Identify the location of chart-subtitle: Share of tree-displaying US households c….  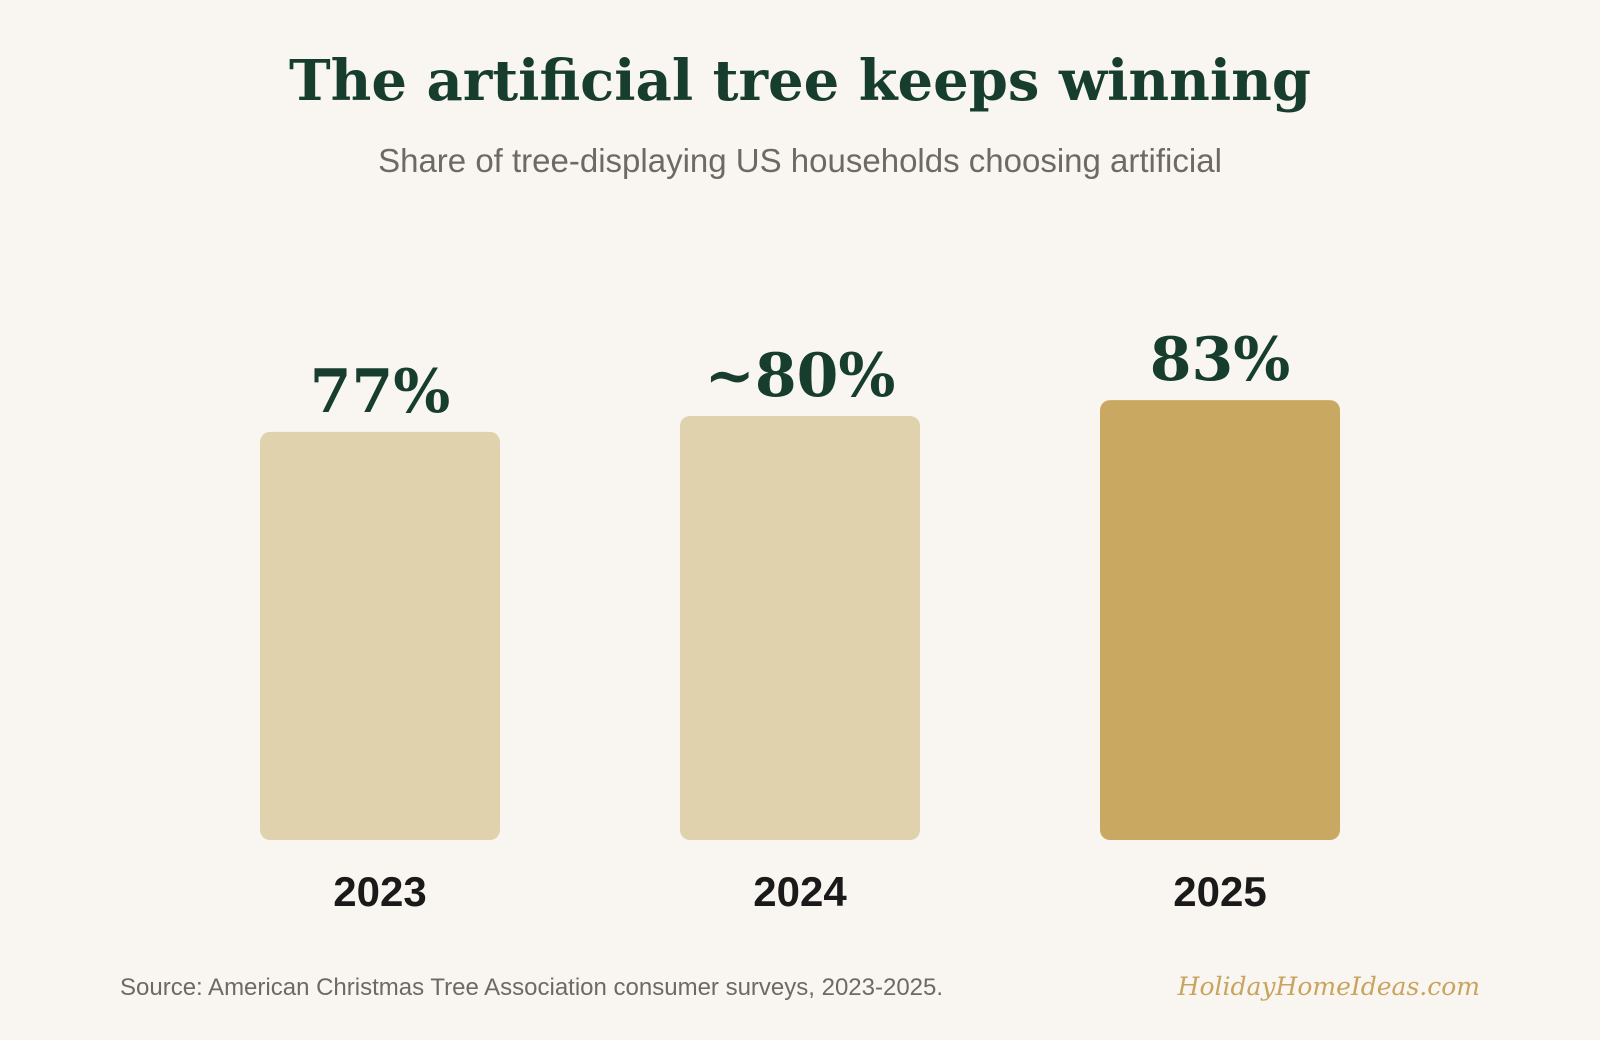
(800, 160).